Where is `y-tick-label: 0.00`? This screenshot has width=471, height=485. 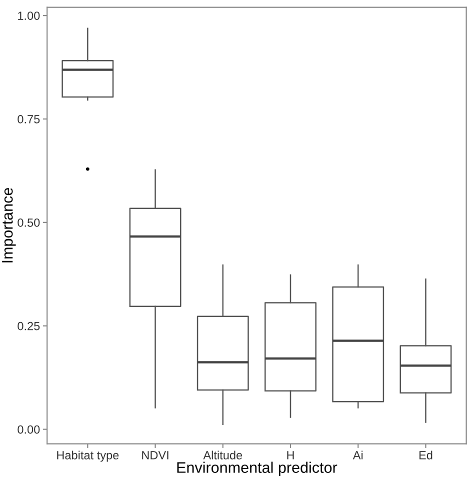
y-tick-label: 0.00 is located at coordinates (29, 429).